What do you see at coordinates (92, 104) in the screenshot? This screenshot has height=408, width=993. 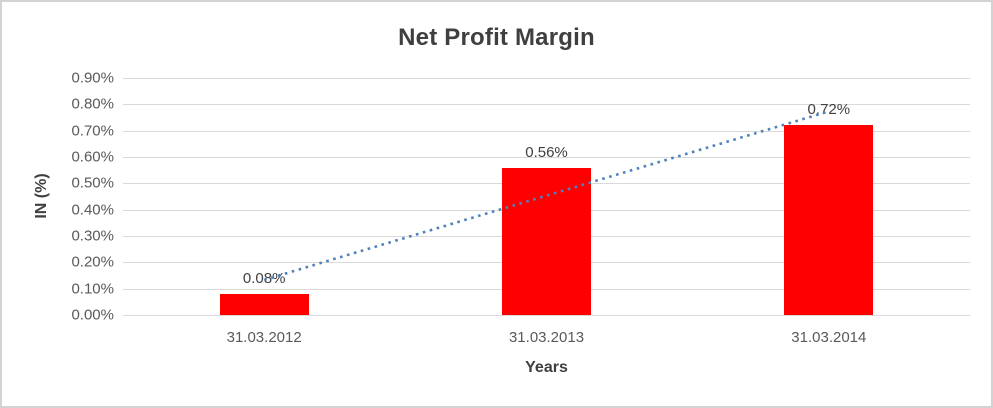 I see `y-tick-label: 0.80%` at bounding box center [92, 104].